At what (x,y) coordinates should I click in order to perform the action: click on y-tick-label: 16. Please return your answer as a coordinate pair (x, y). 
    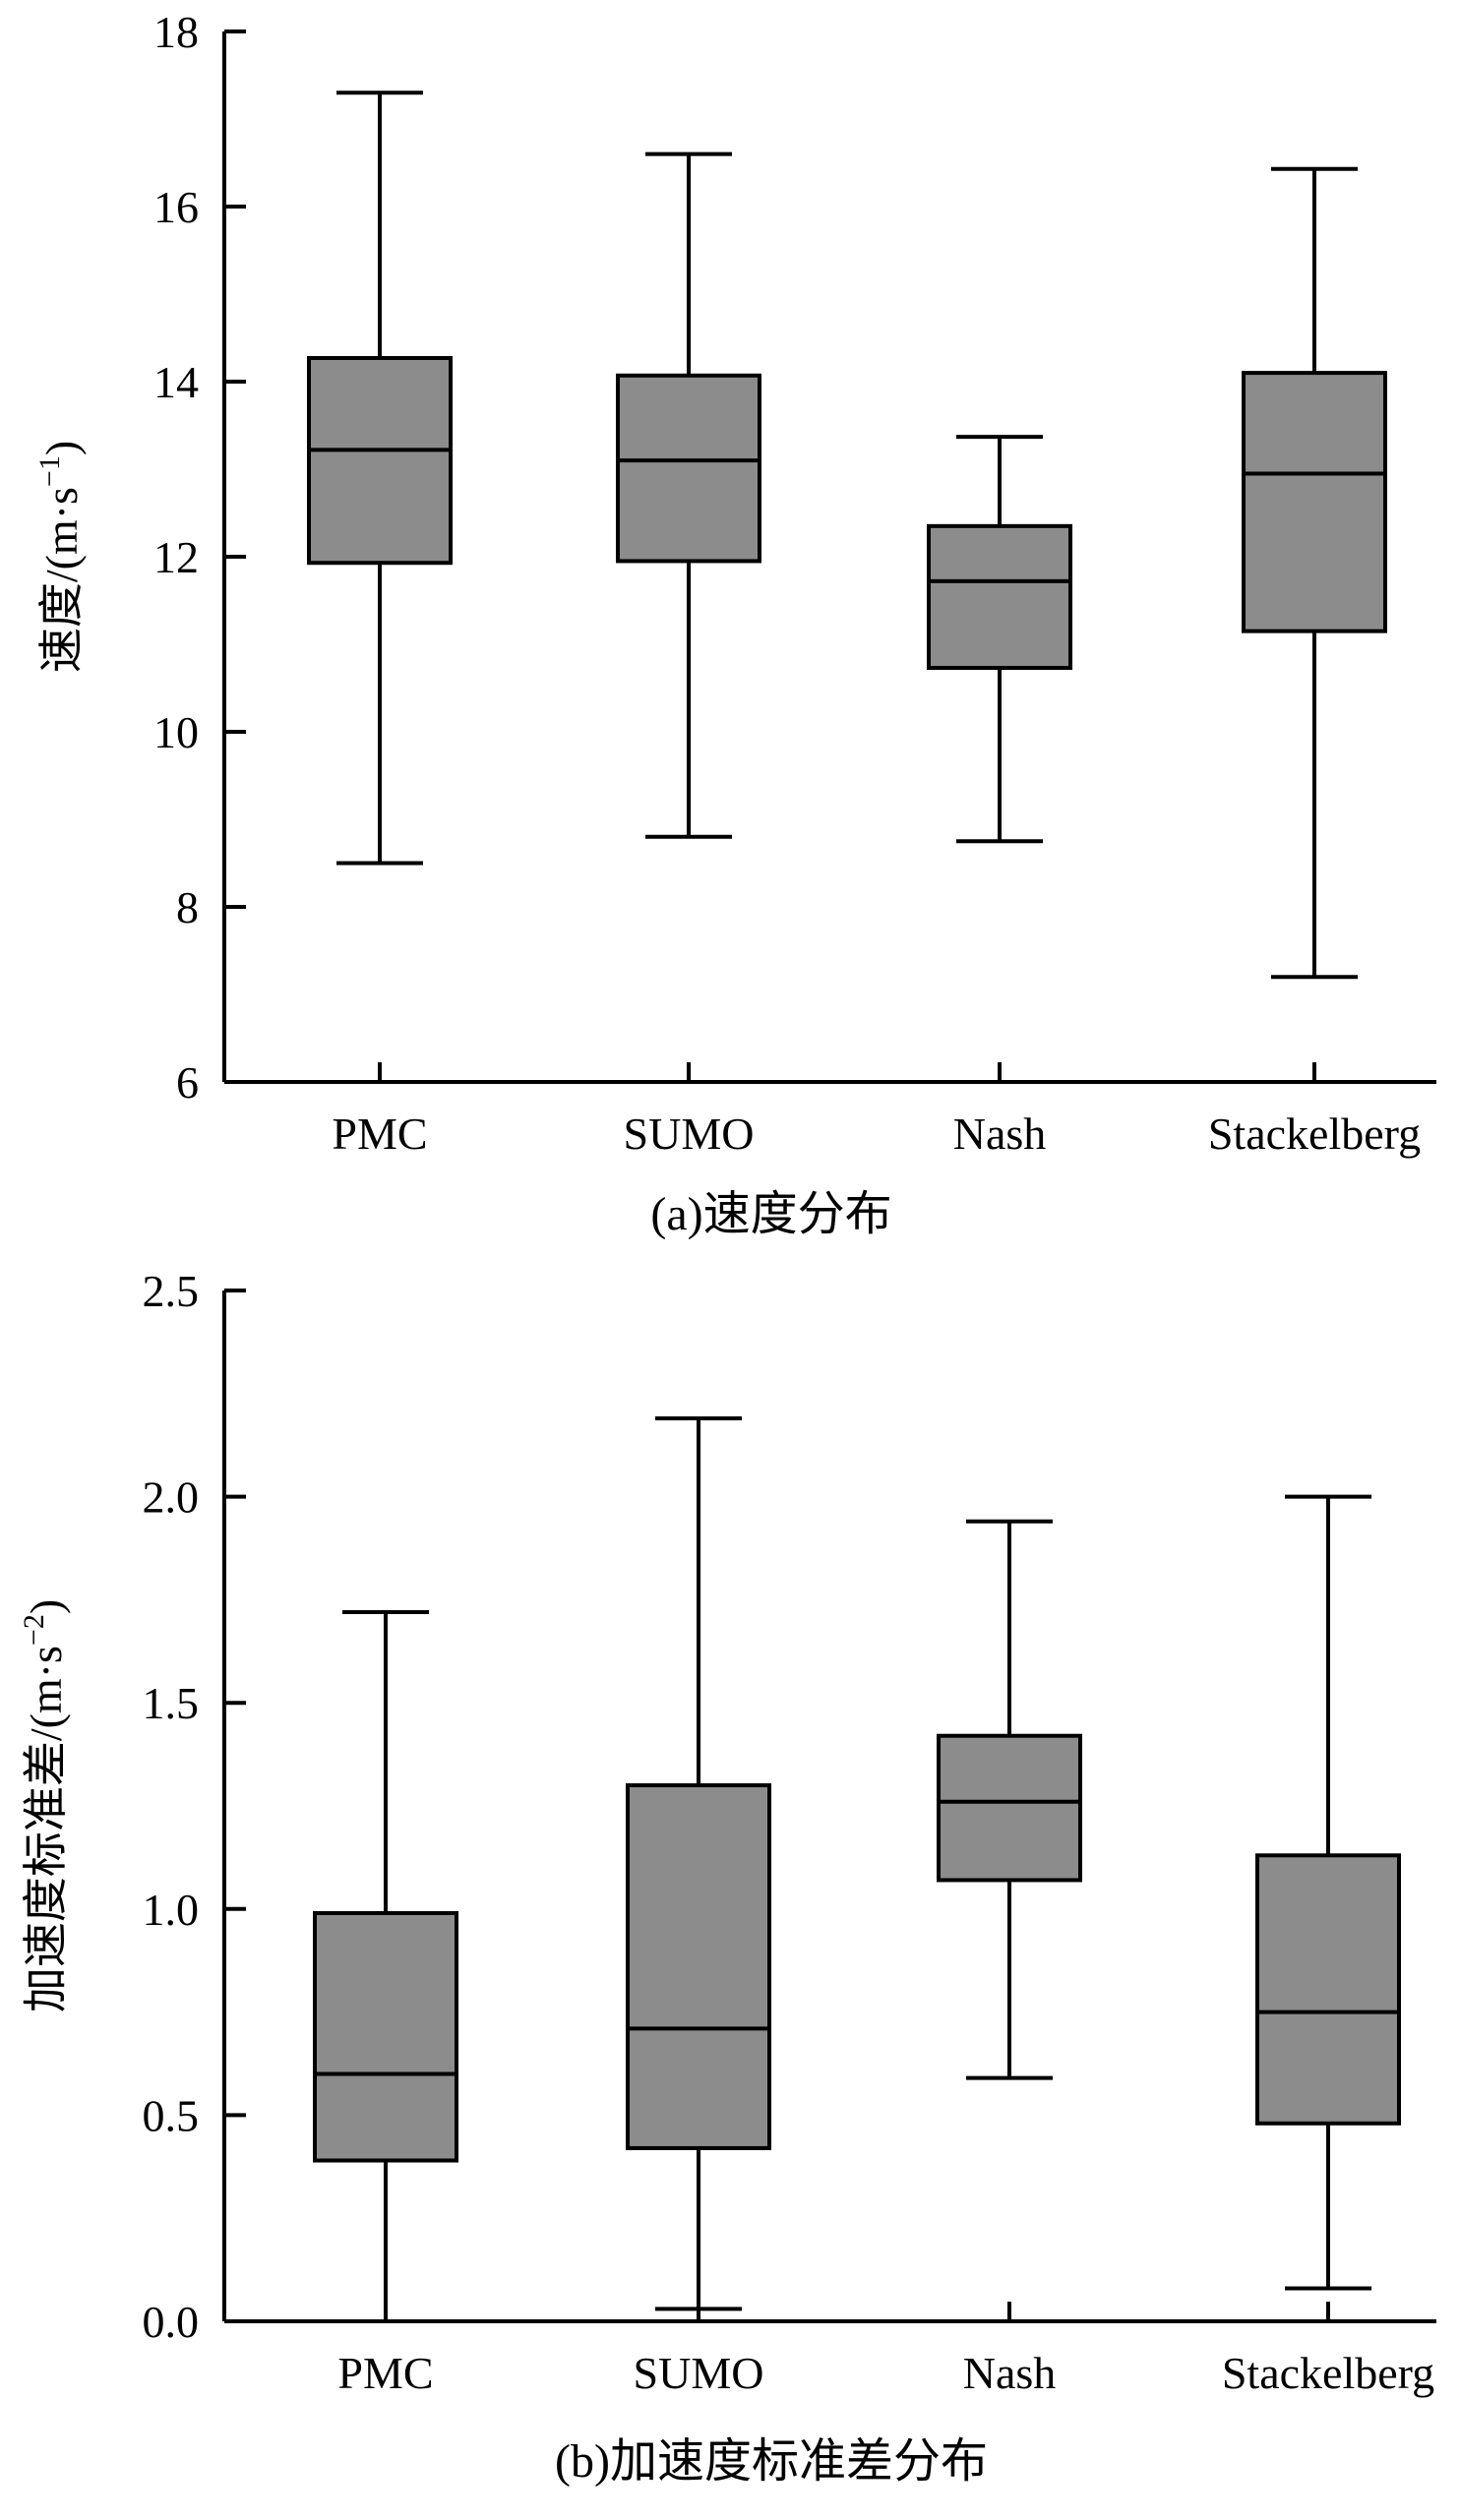
    Looking at the image, I should click on (176, 207).